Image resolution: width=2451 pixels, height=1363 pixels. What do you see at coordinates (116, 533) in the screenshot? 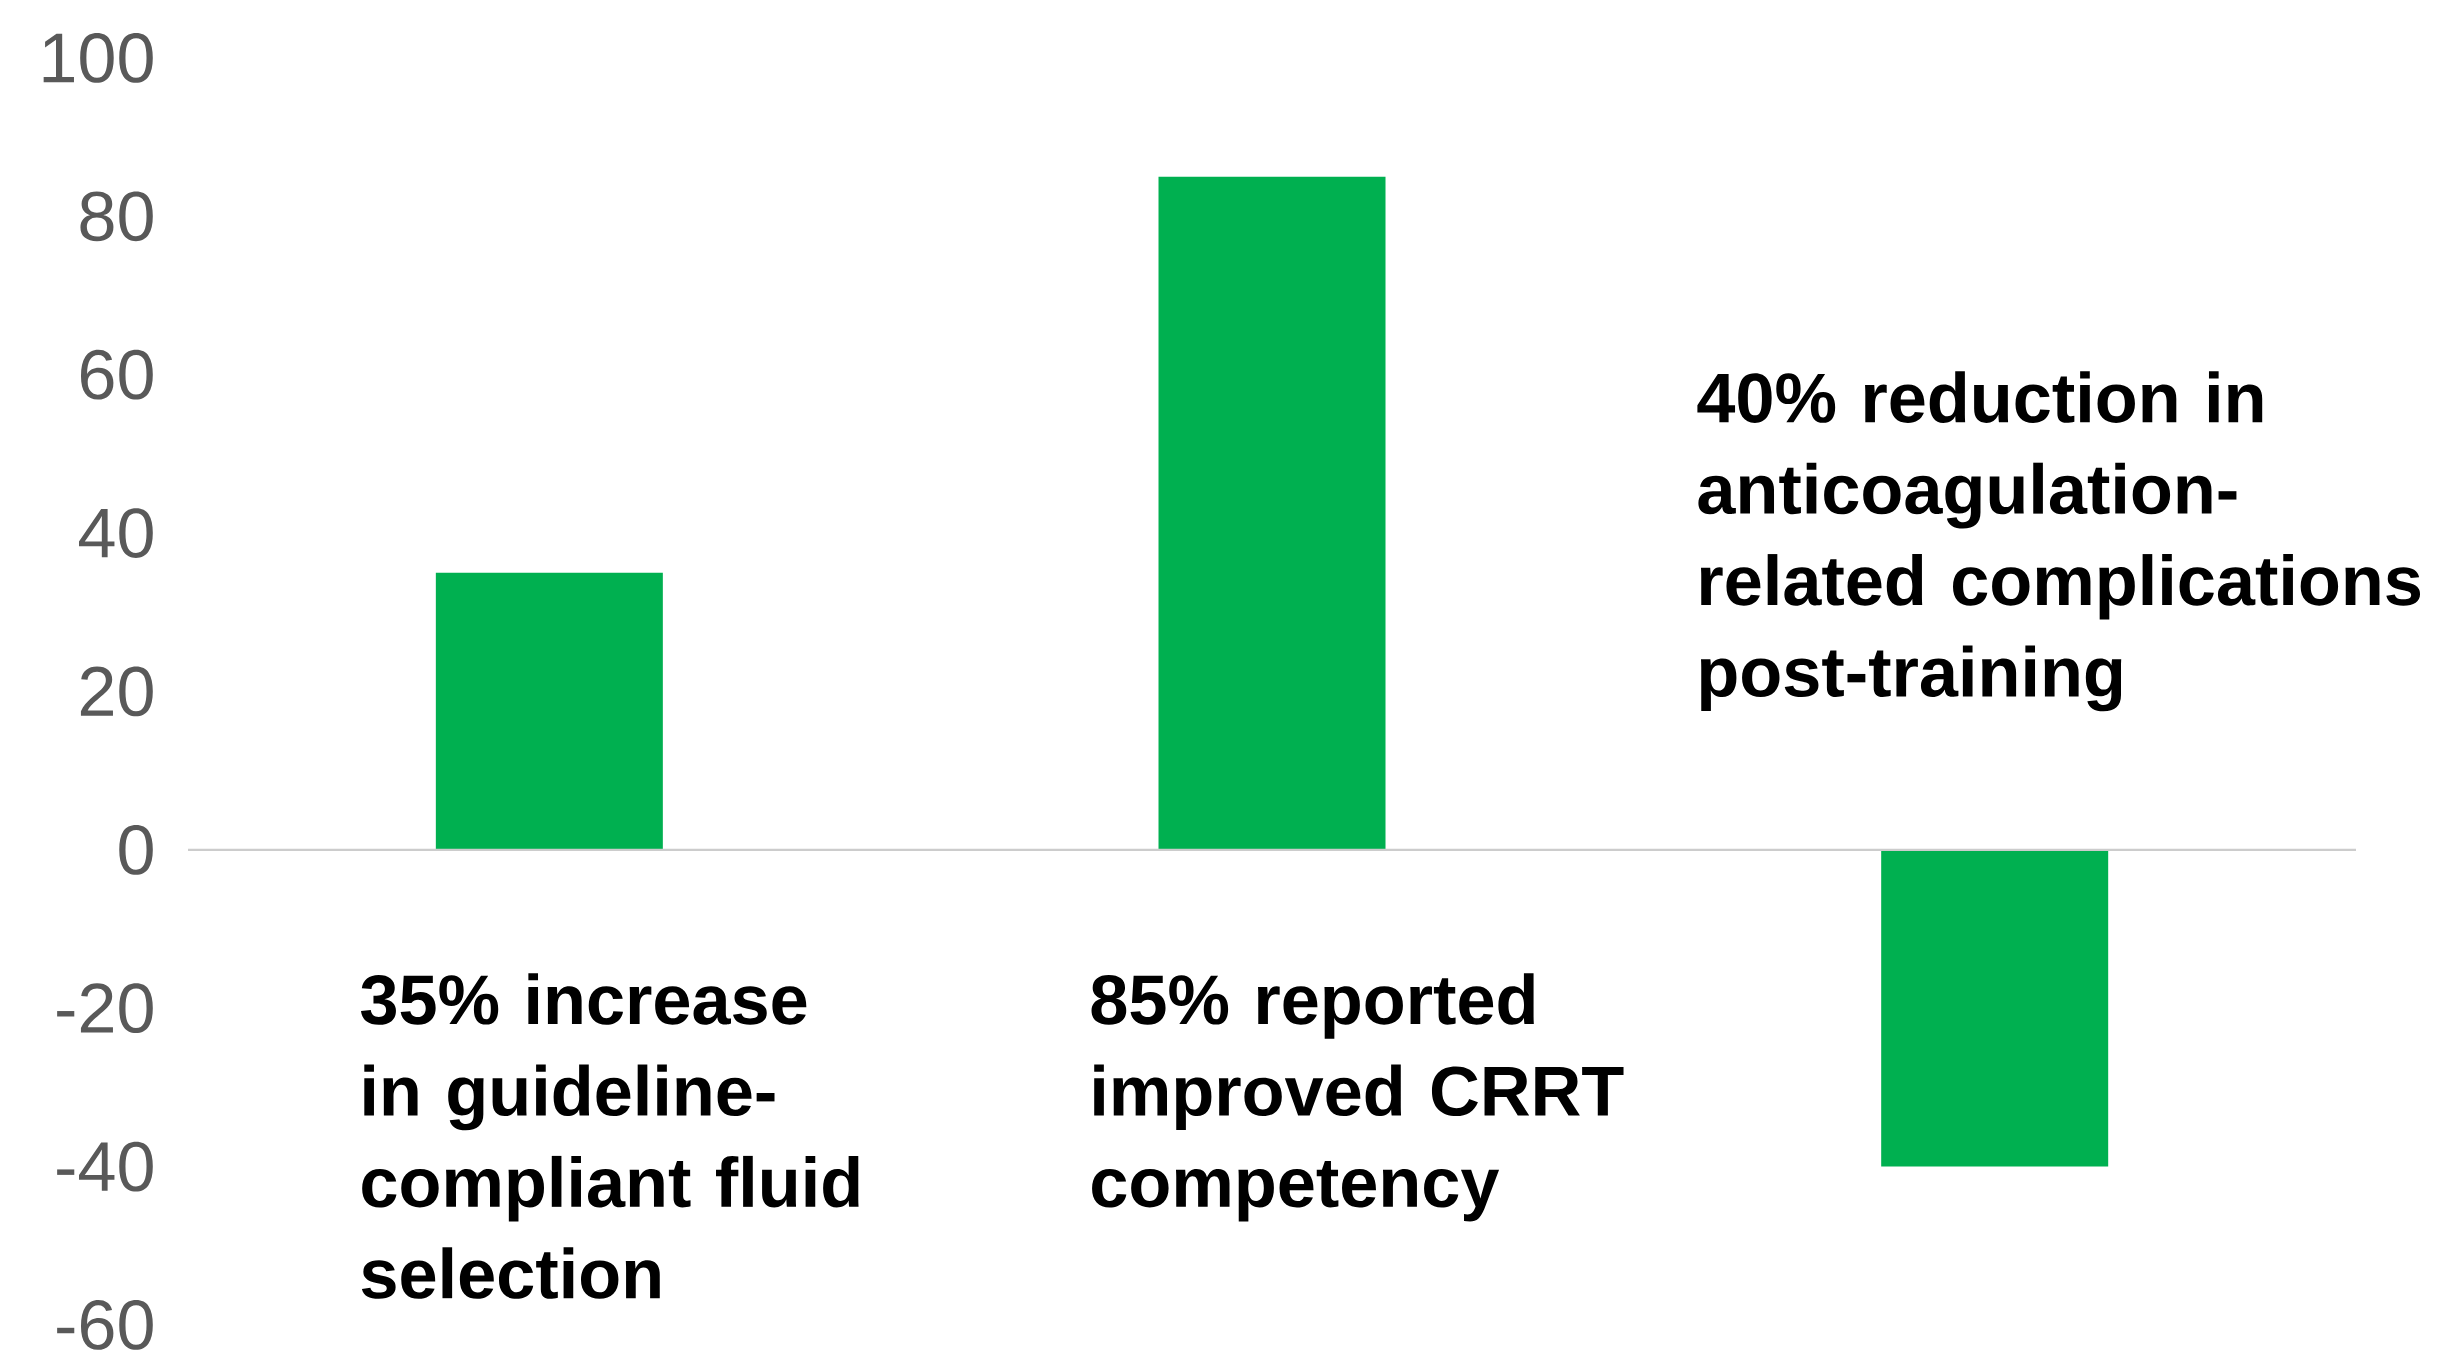
I see `y-tick-label: 40` at bounding box center [116, 533].